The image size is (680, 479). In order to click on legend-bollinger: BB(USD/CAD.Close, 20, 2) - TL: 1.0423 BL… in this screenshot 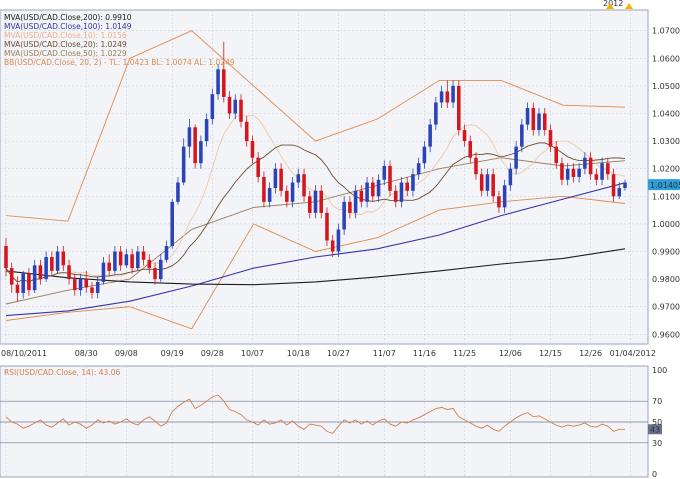, I will do `click(119, 62)`.